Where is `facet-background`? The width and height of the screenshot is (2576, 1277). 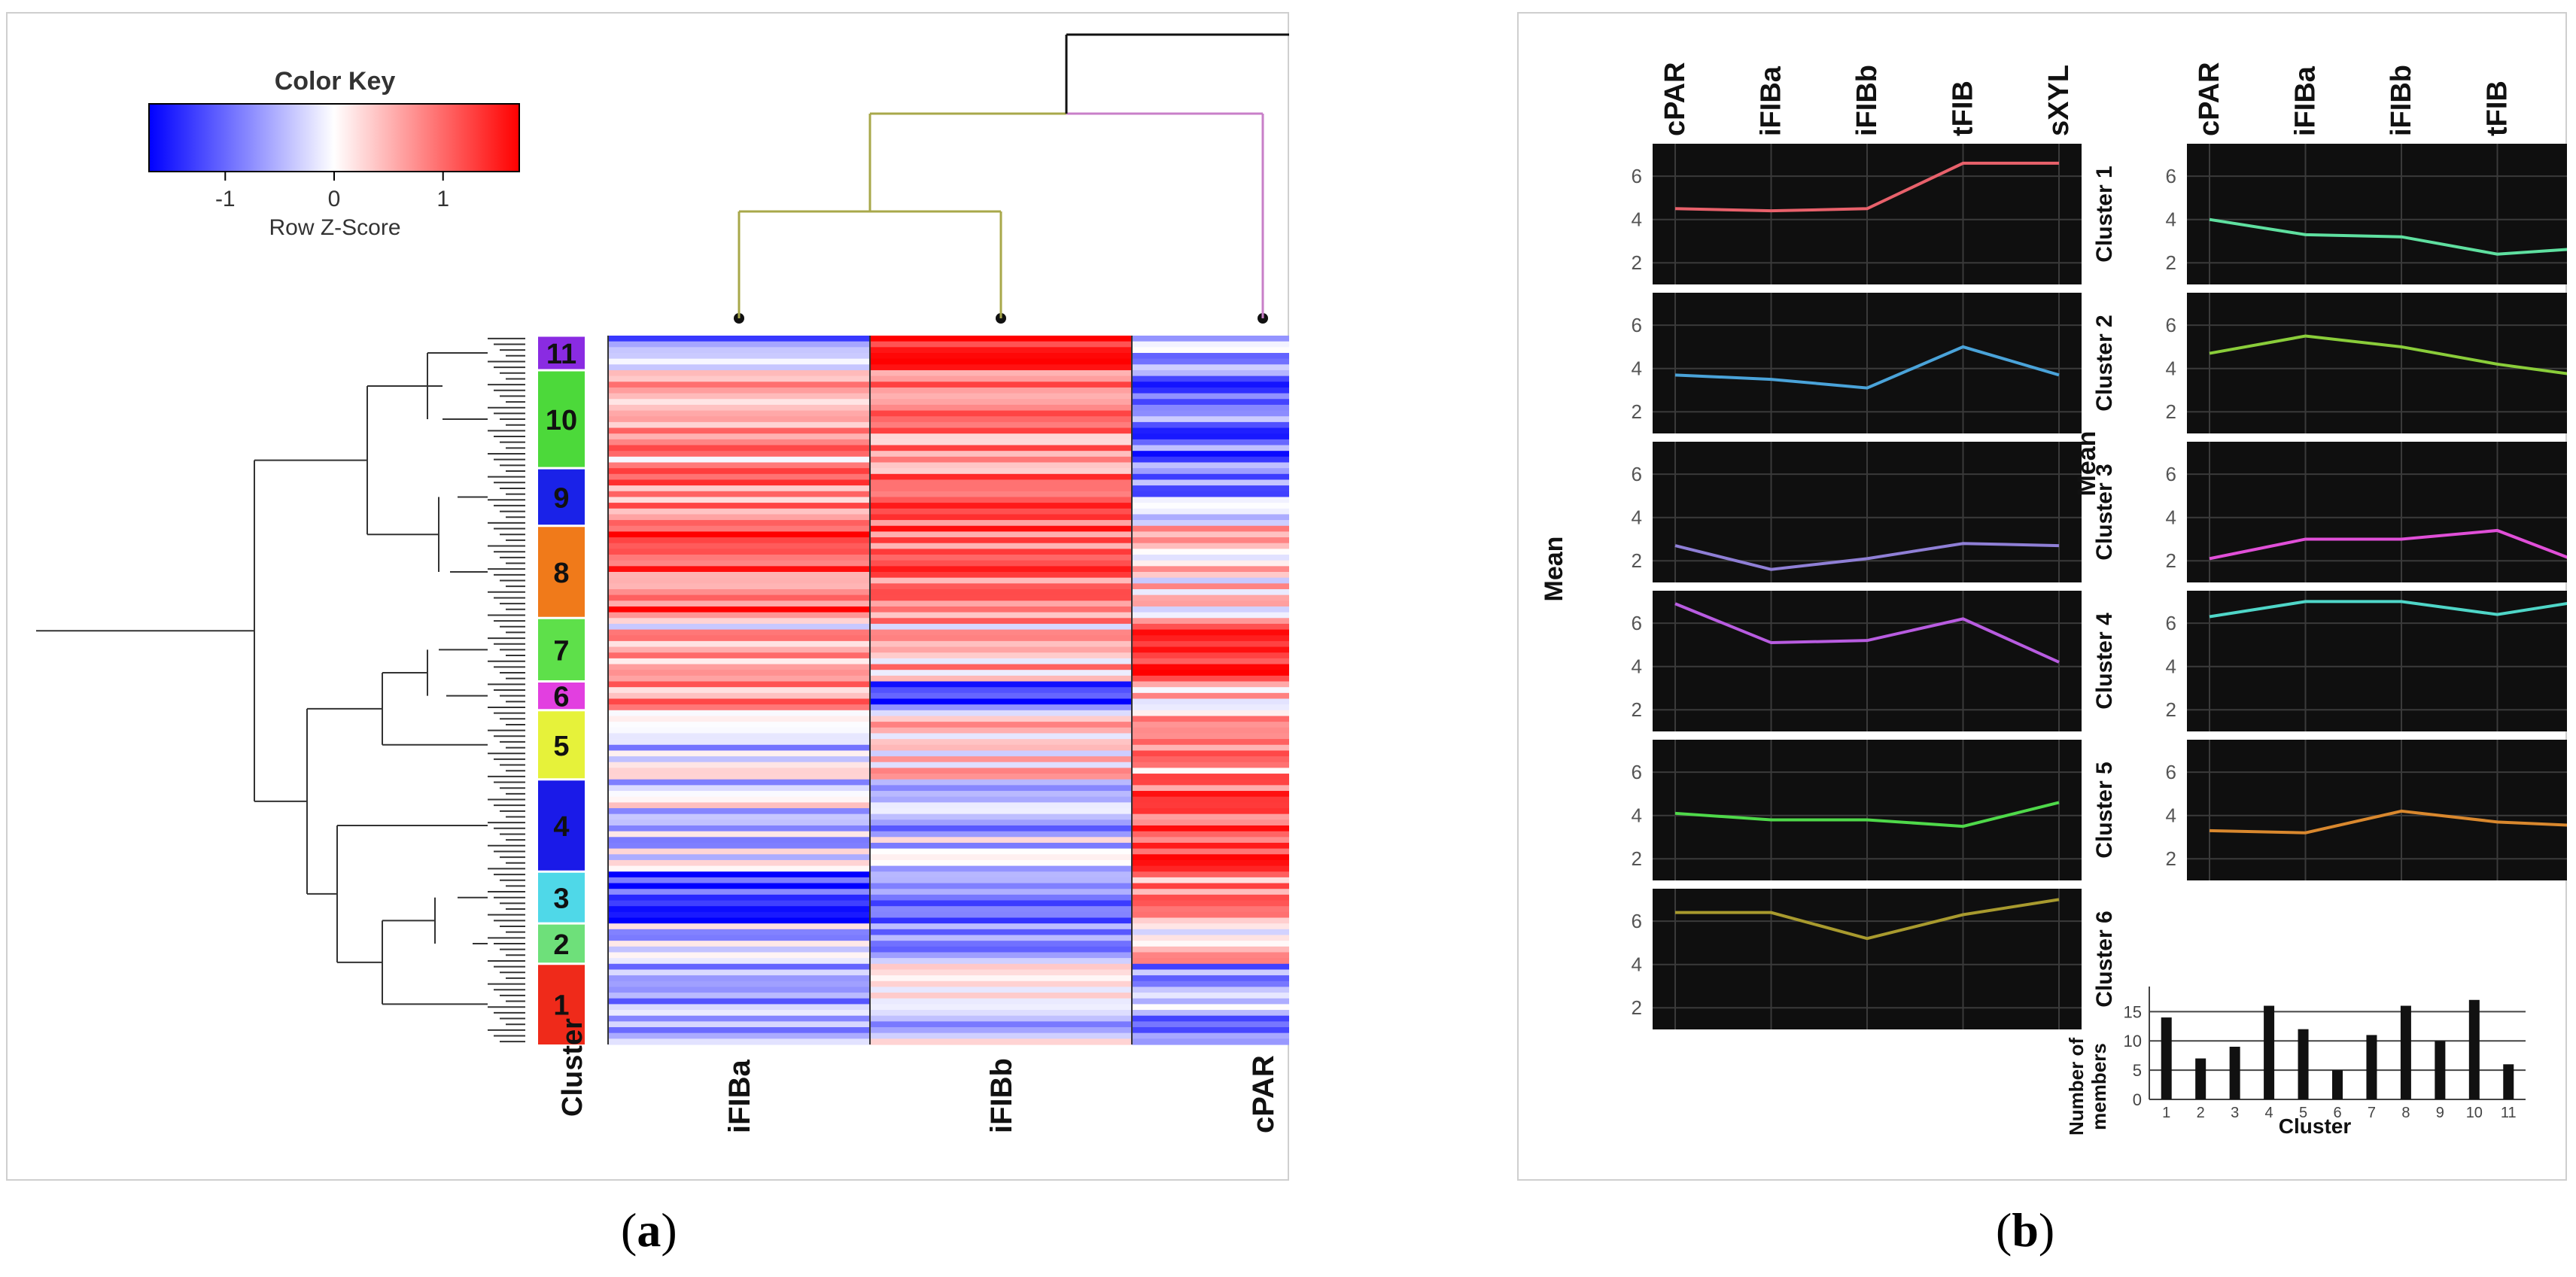
facet-background is located at coordinates (2377, 810).